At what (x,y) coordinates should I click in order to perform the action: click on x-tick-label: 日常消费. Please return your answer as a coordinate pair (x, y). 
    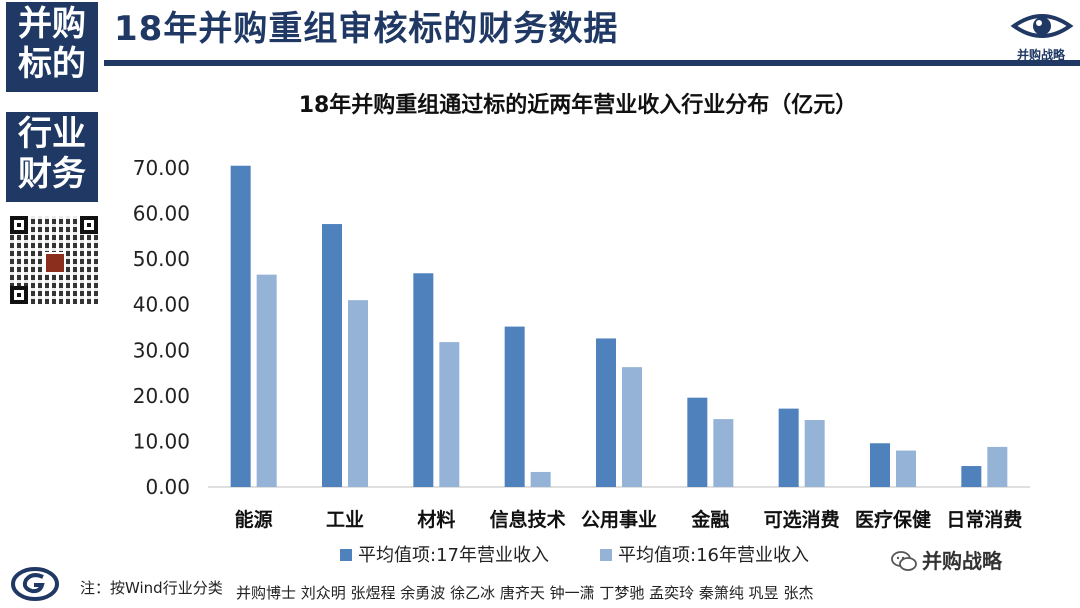
    Looking at the image, I should click on (984, 519).